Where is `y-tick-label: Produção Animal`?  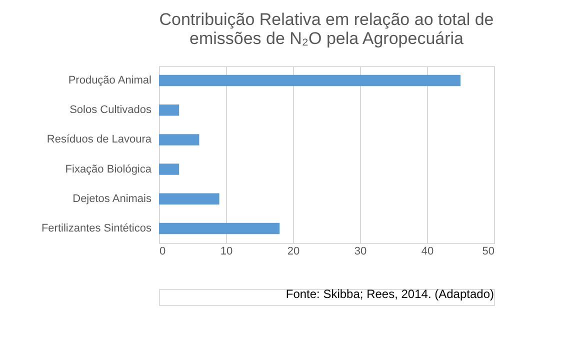 y-tick-label: Produção Animal is located at coordinates (110, 80).